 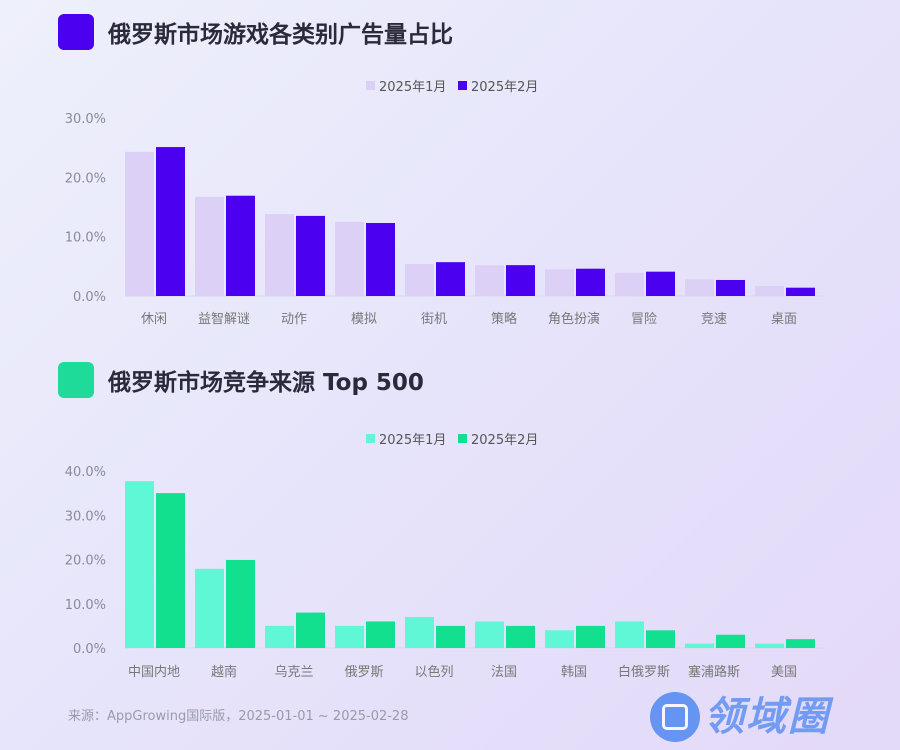 I want to click on x-tick-label: 街机, so click(x=434, y=319).